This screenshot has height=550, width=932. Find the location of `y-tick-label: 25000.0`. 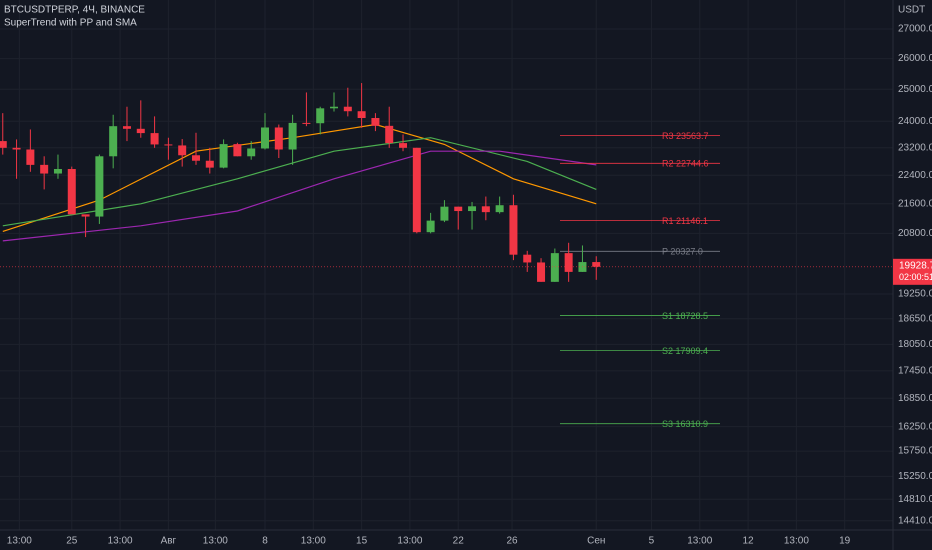

y-tick-label: 25000.0 is located at coordinates (915, 89).